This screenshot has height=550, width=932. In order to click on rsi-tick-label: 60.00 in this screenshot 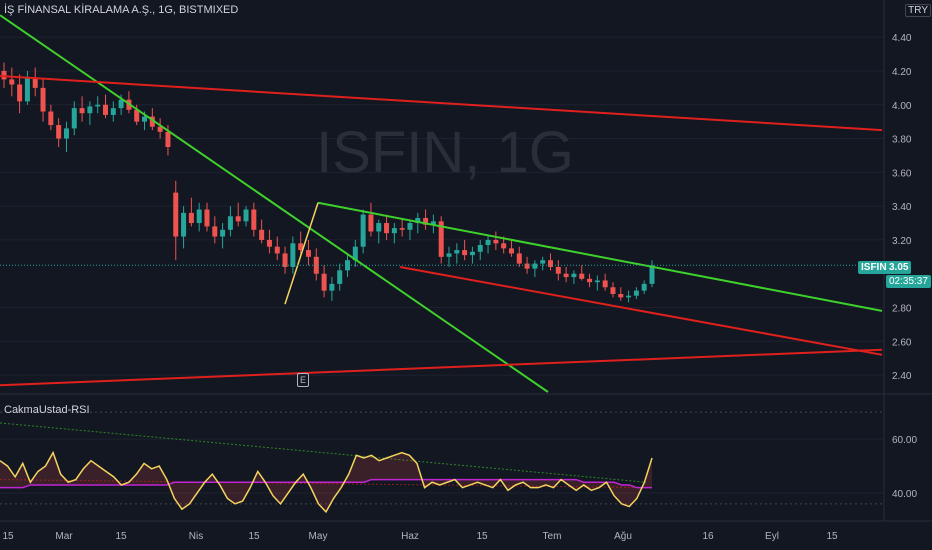, I will do `click(904, 440)`.